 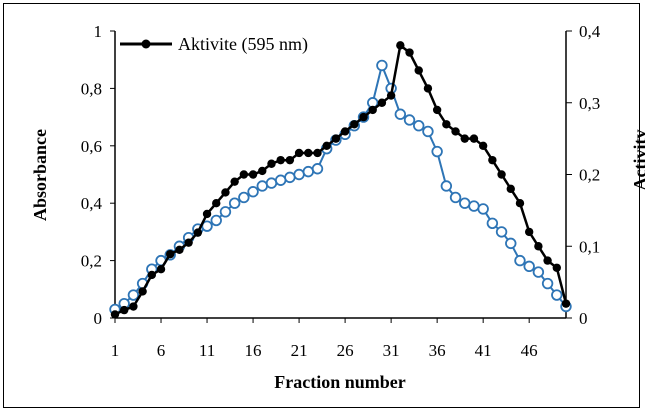 What do you see at coordinates (98, 175) in the screenshot?
I see `y-left-tick-labels: 0 0,2 0,4 0,6 0,8 1` at bounding box center [98, 175].